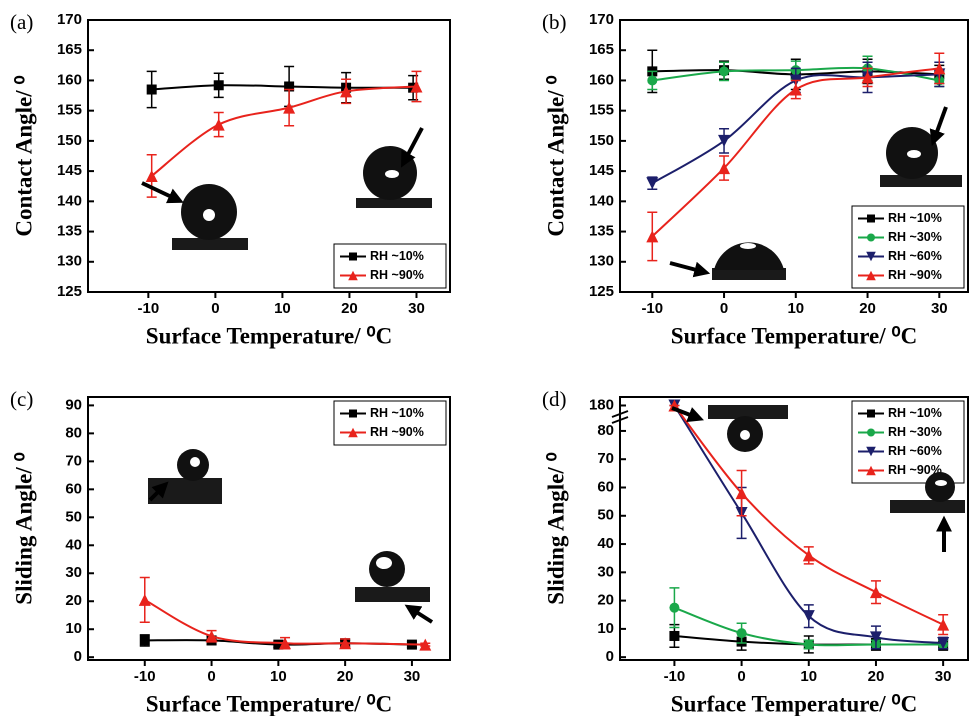  Describe the element at coordinates (915, 451) in the screenshot. I see `legend-label: RH ~60%` at that location.